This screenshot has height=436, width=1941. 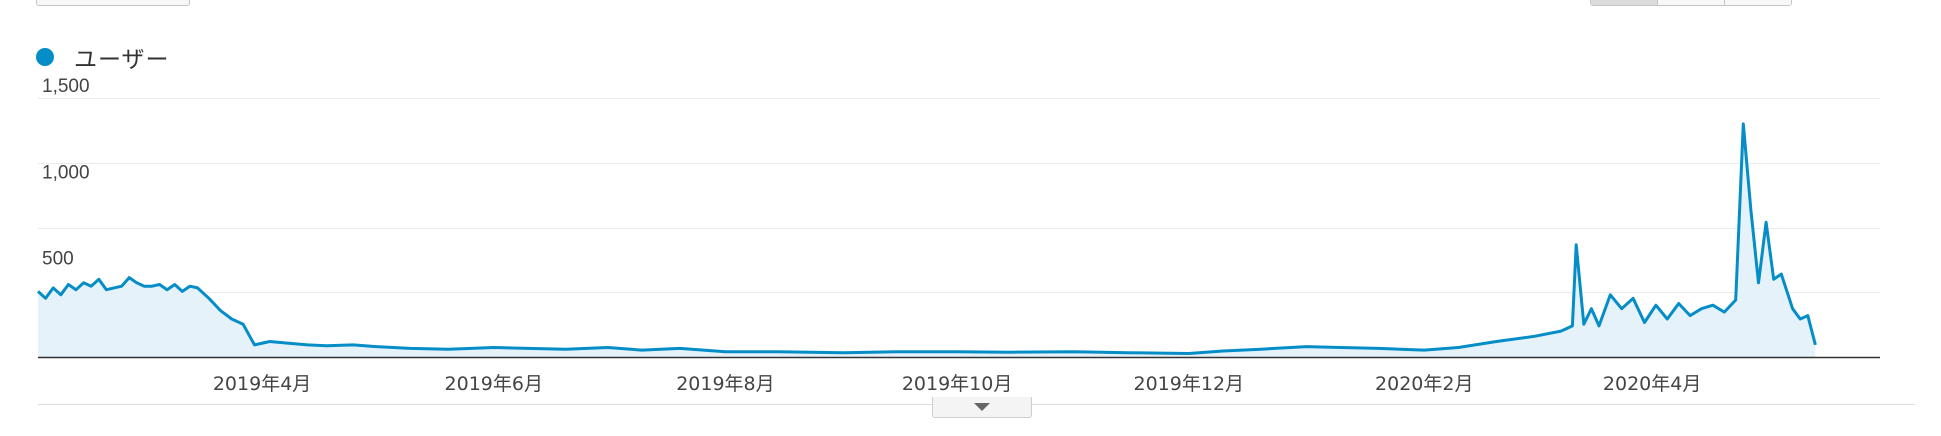 What do you see at coordinates (1757, 2) in the screenshot?
I see `granularity-button-month` at bounding box center [1757, 2].